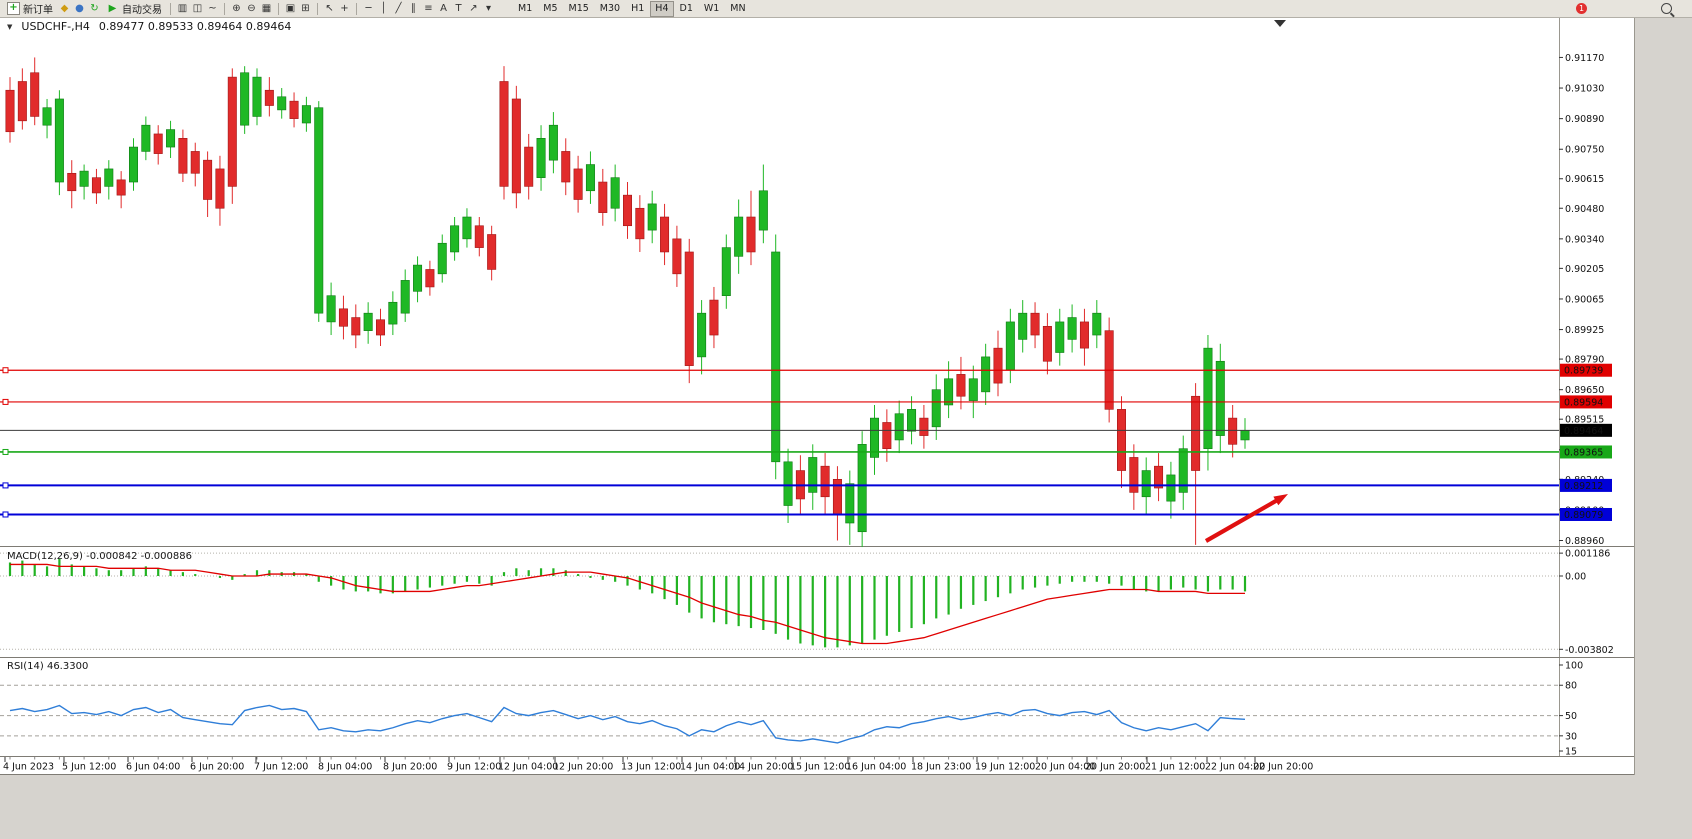  What do you see at coordinates (428, 8) in the screenshot?
I see `fibonacci-icon: ≡` at bounding box center [428, 8].